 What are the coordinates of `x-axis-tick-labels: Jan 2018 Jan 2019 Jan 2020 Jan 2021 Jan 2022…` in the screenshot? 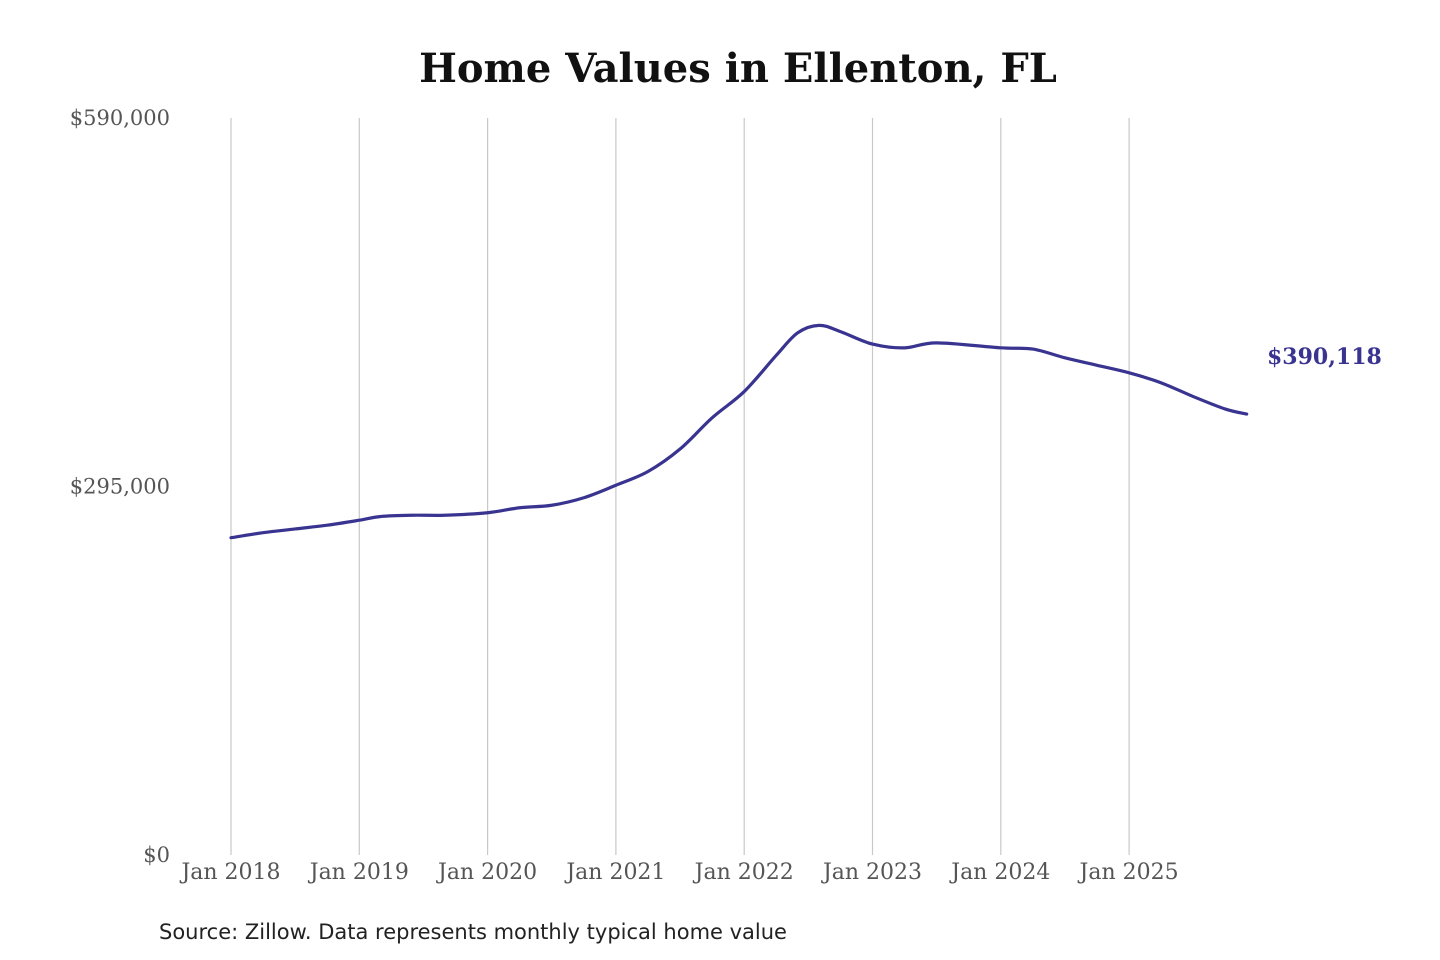 It's located at (678, 872).